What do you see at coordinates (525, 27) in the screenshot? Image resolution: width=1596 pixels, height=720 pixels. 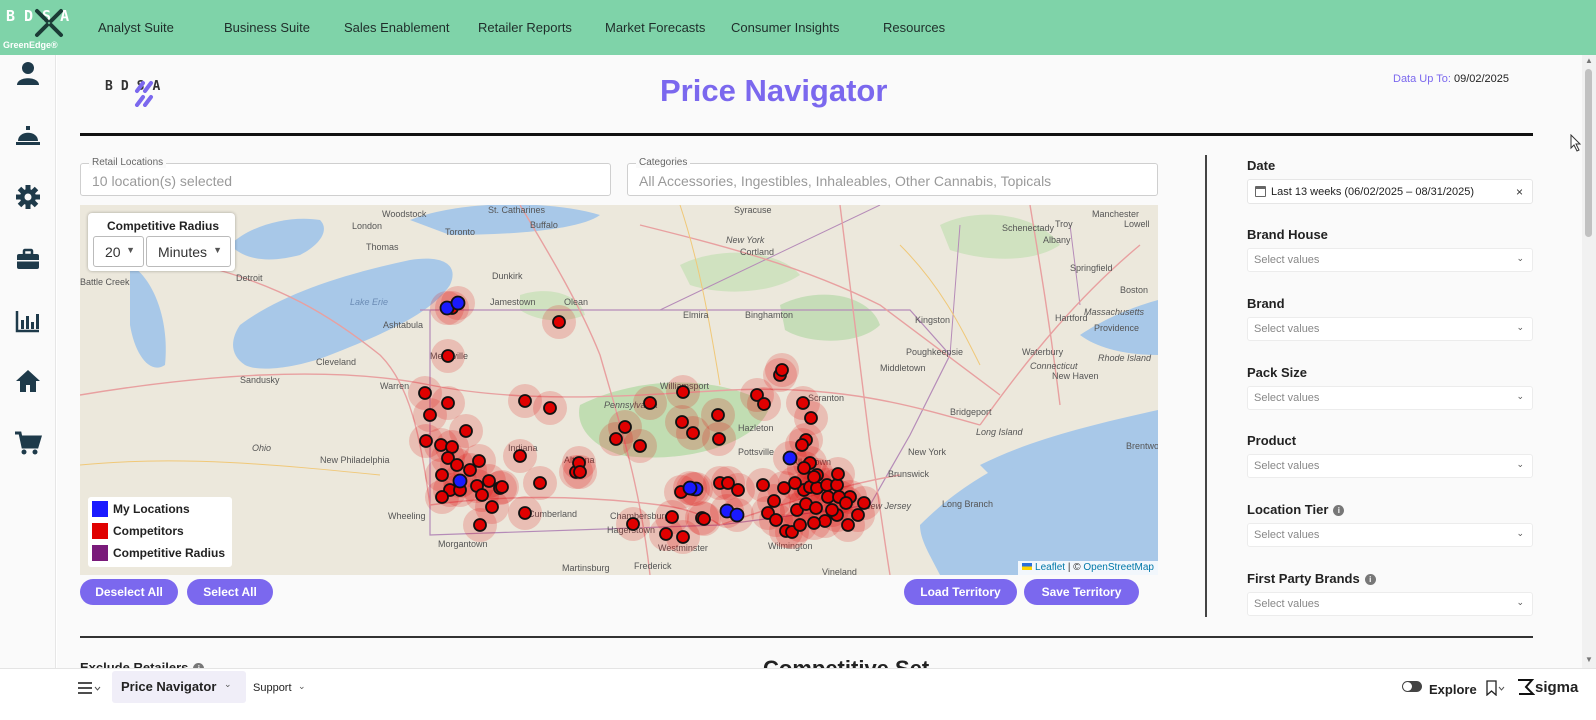 I see `nav-retailer-reports: Retailer Reports` at bounding box center [525, 27].